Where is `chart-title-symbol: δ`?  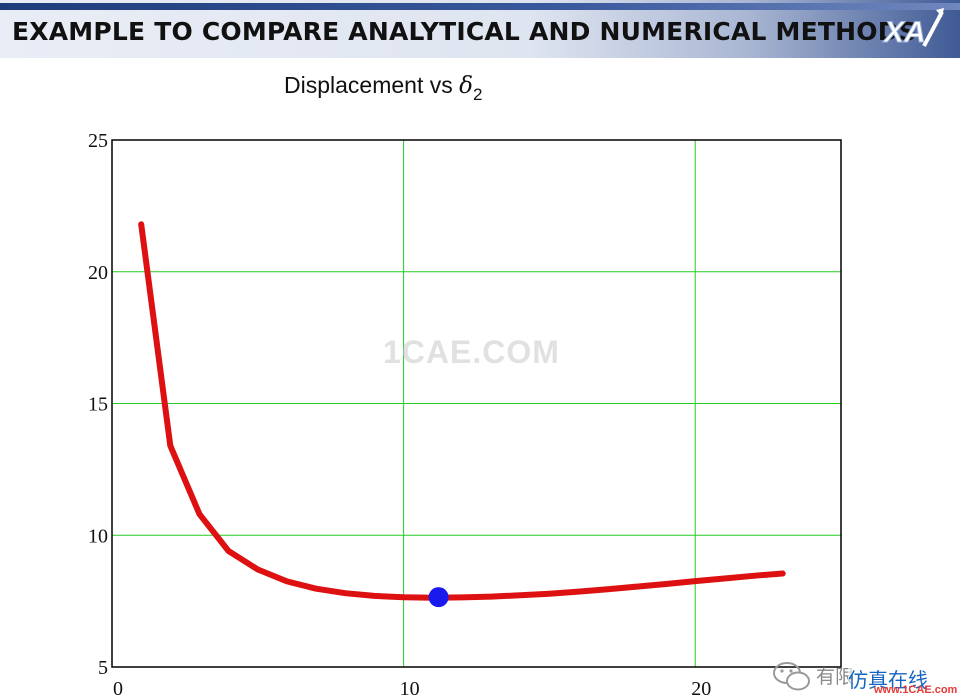 chart-title-symbol: δ is located at coordinates (466, 86).